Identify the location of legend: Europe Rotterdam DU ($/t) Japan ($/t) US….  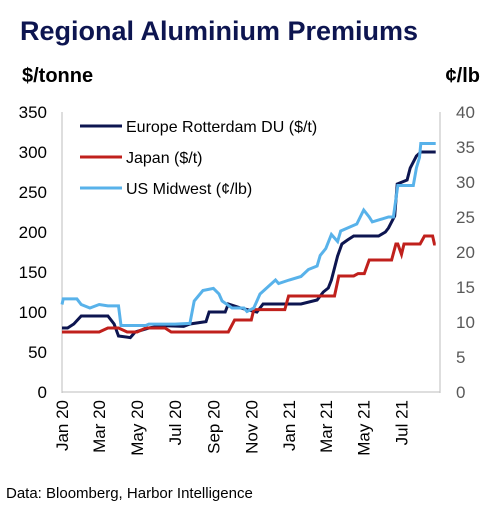
(198, 158).